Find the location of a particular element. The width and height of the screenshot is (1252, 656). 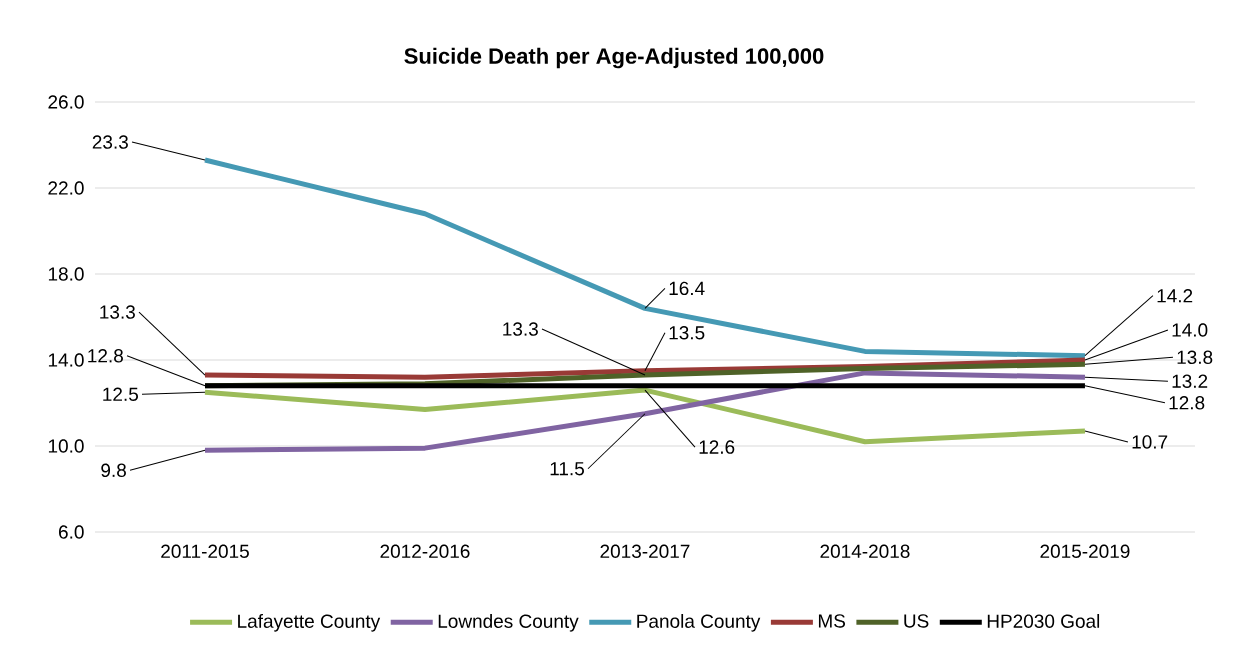

x-tick-label: 2014-2018 is located at coordinates (865, 551).